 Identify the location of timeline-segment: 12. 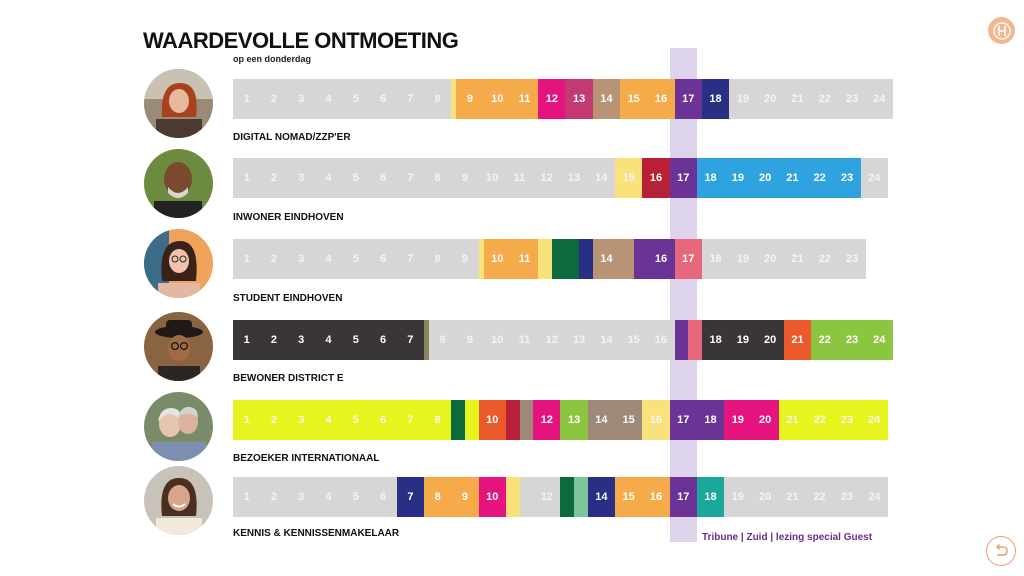
(540, 497).